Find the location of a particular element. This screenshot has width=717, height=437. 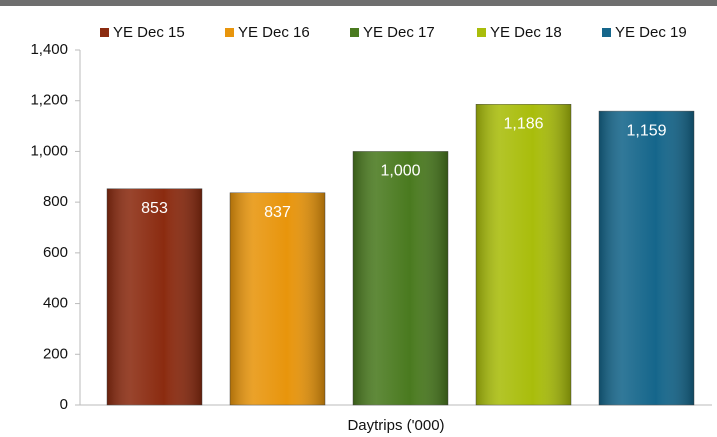

value-label: 1,000 is located at coordinates (400, 171).